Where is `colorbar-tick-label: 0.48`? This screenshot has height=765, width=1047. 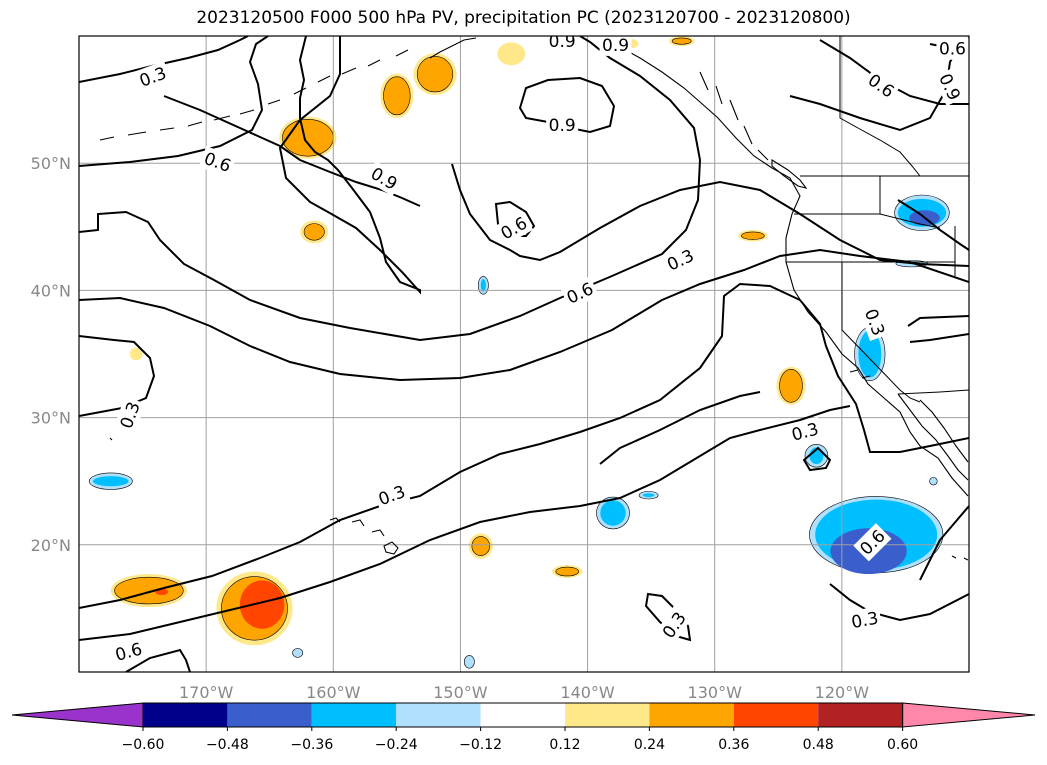 colorbar-tick-label: 0.48 is located at coordinates (818, 745).